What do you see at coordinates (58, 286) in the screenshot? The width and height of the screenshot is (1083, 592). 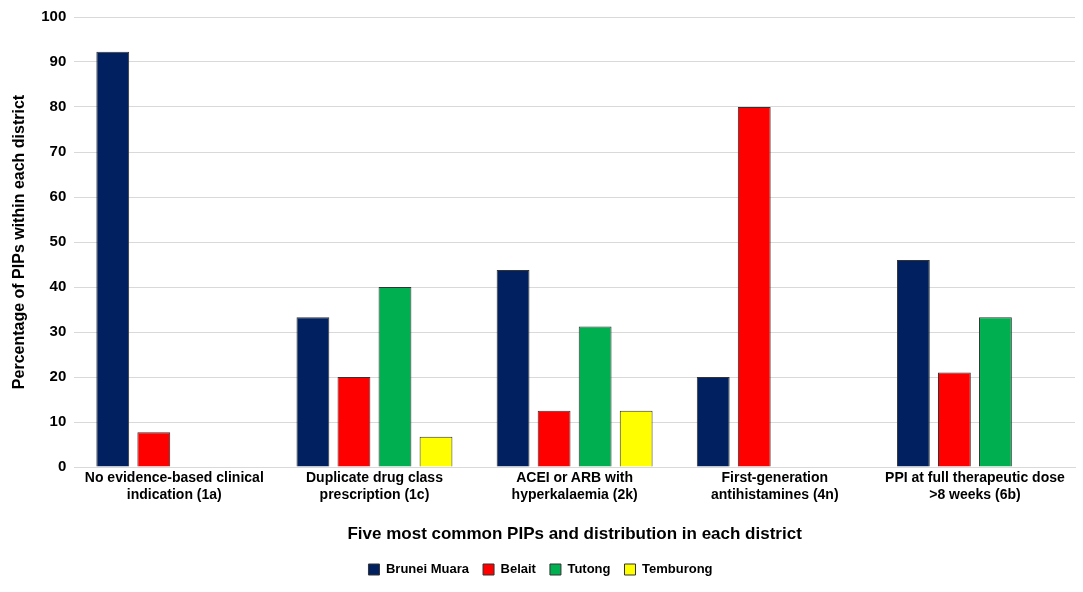 I see `y-tick-label: 40` at bounding box center [58, 286].